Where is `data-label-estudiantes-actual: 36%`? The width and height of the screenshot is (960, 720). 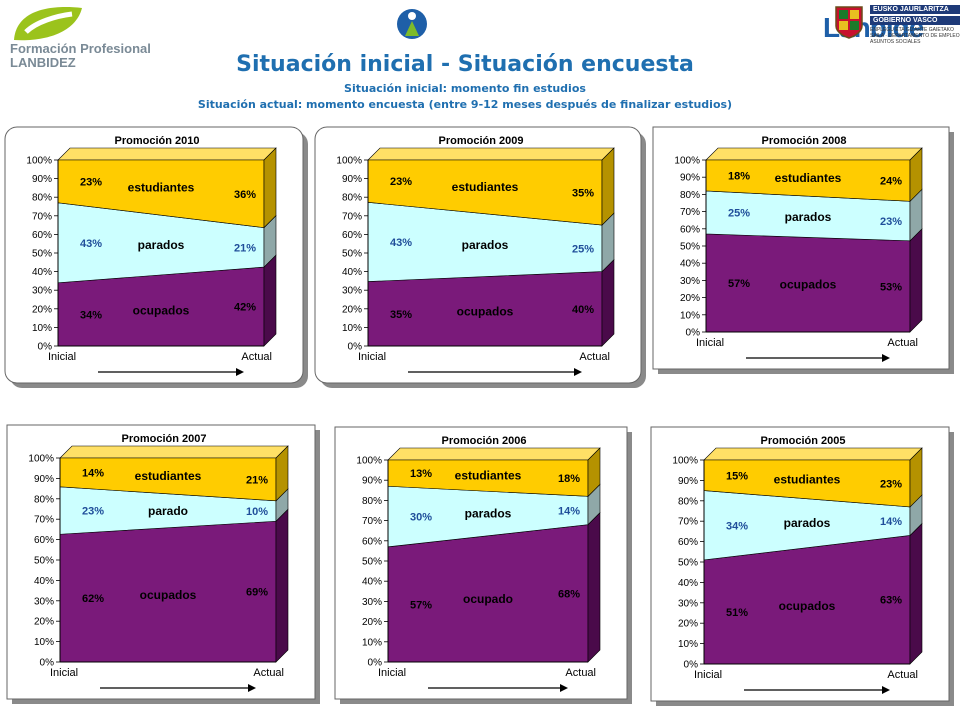 data-label-estudiantes-actual: 36% is located at coordinates (245, 195).